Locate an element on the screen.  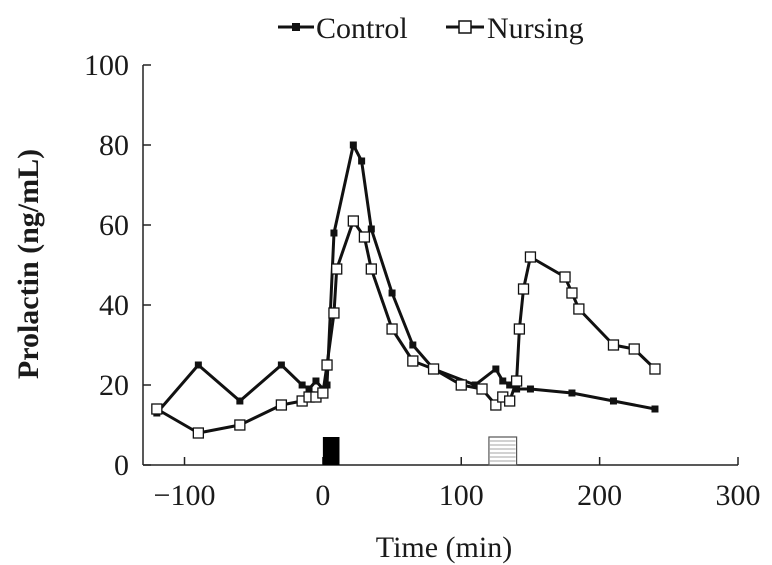
legend-nursing-marker is located at coordinates (465, 27).